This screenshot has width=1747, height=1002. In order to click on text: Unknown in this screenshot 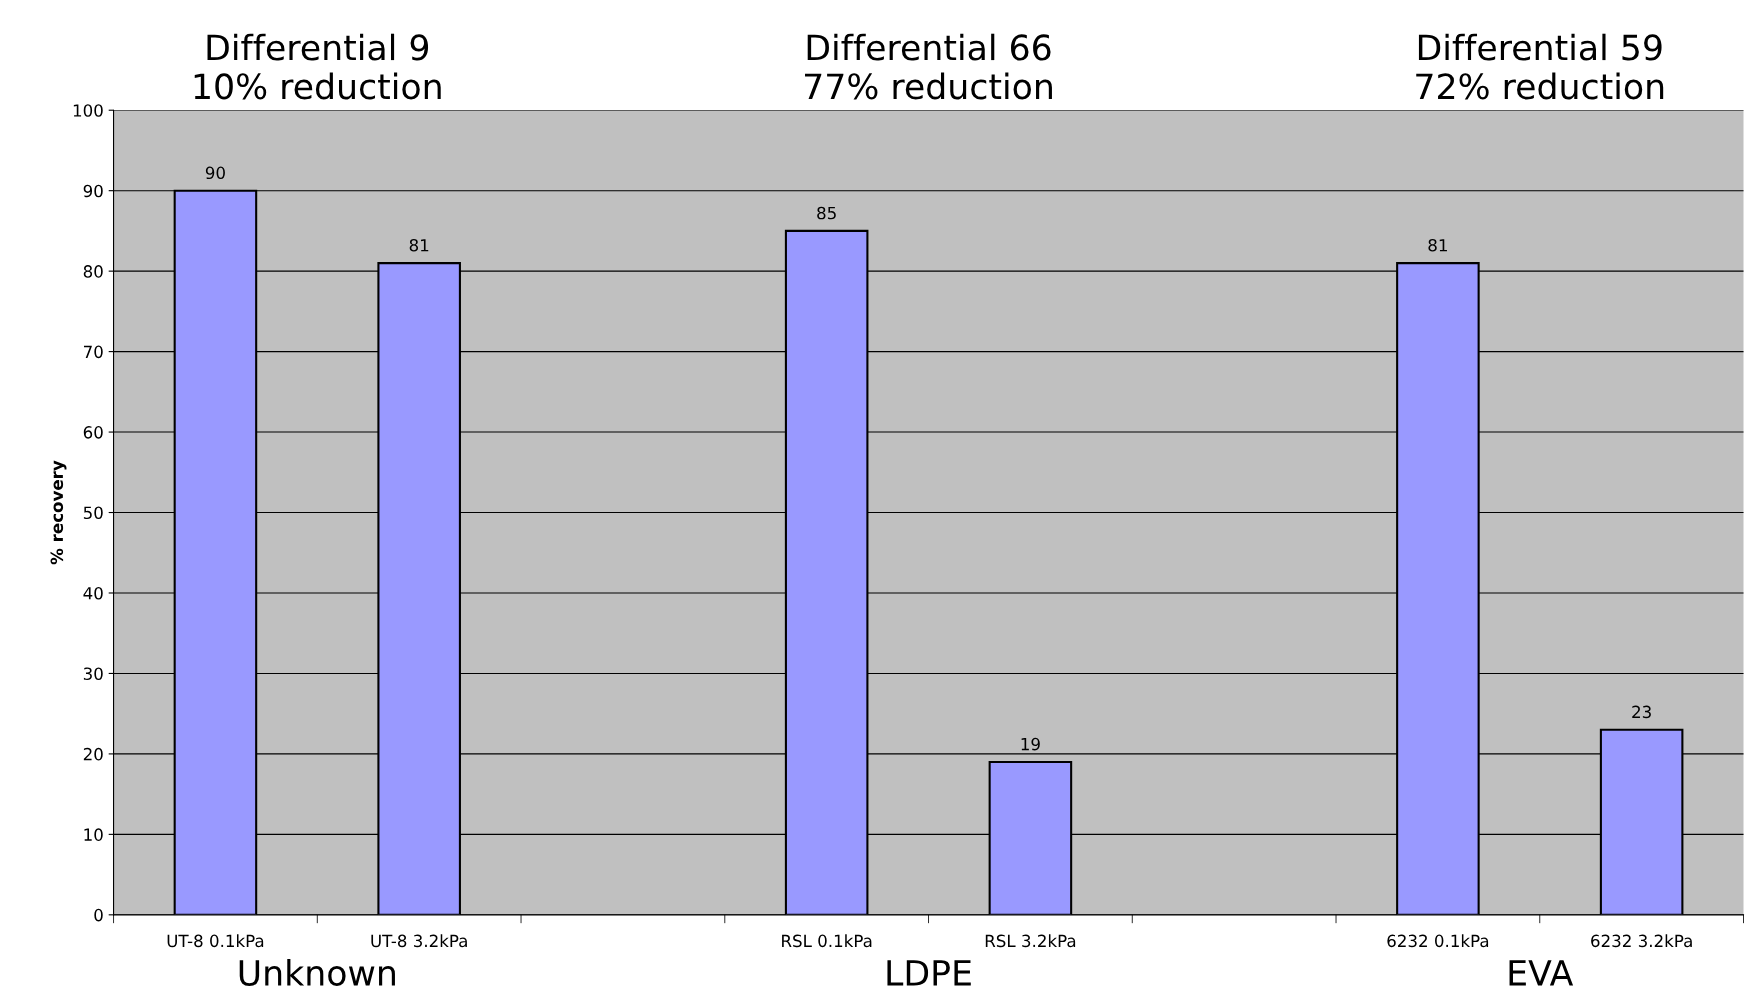, I will do `click(317, 972)`.